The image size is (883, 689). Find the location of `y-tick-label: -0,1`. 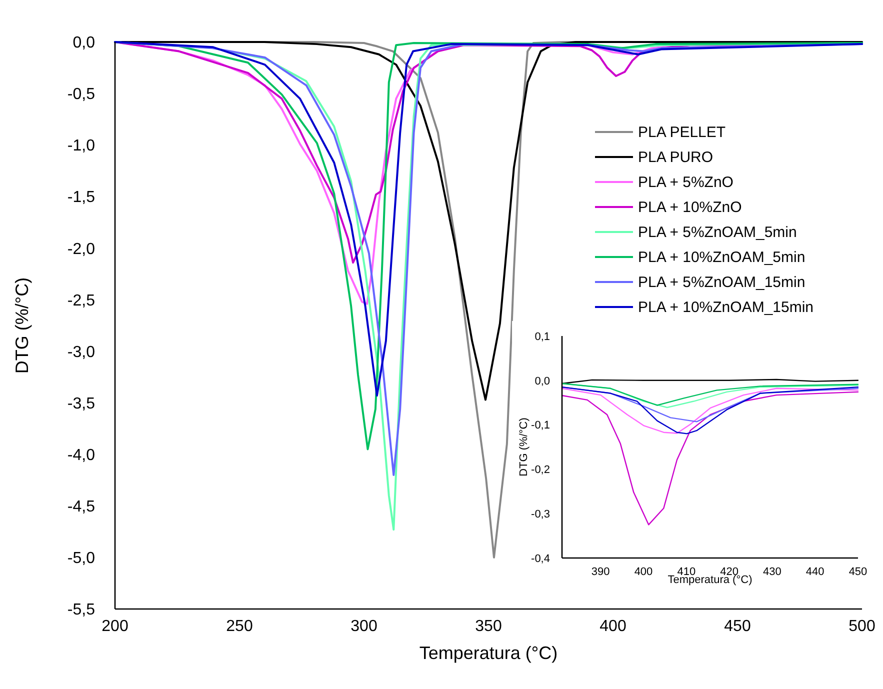

y-tick-label: -0,1 is located at coordinates (540, 426).